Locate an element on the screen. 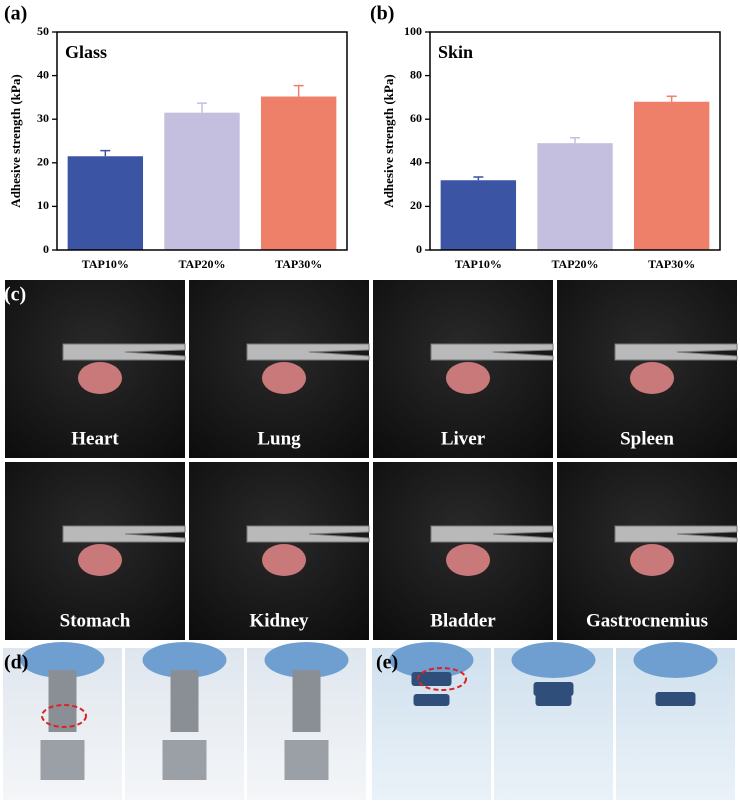  photo-label: Stomach is located at coordinates (95, 620).